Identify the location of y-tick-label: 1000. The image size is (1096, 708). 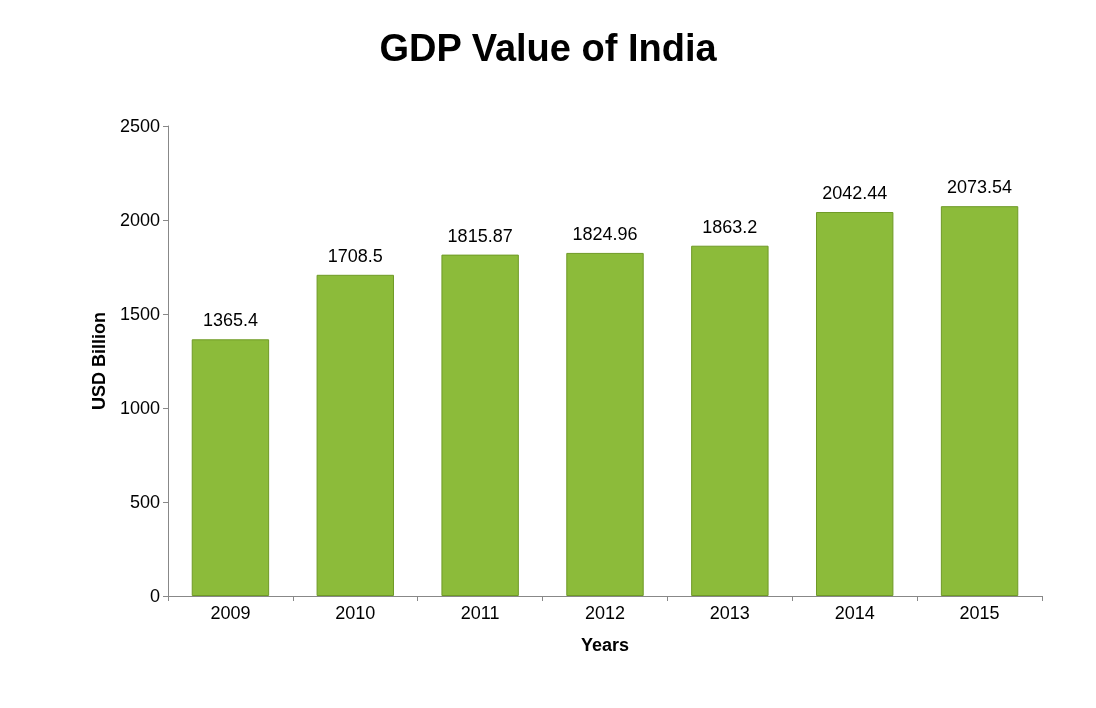
(139, 408).